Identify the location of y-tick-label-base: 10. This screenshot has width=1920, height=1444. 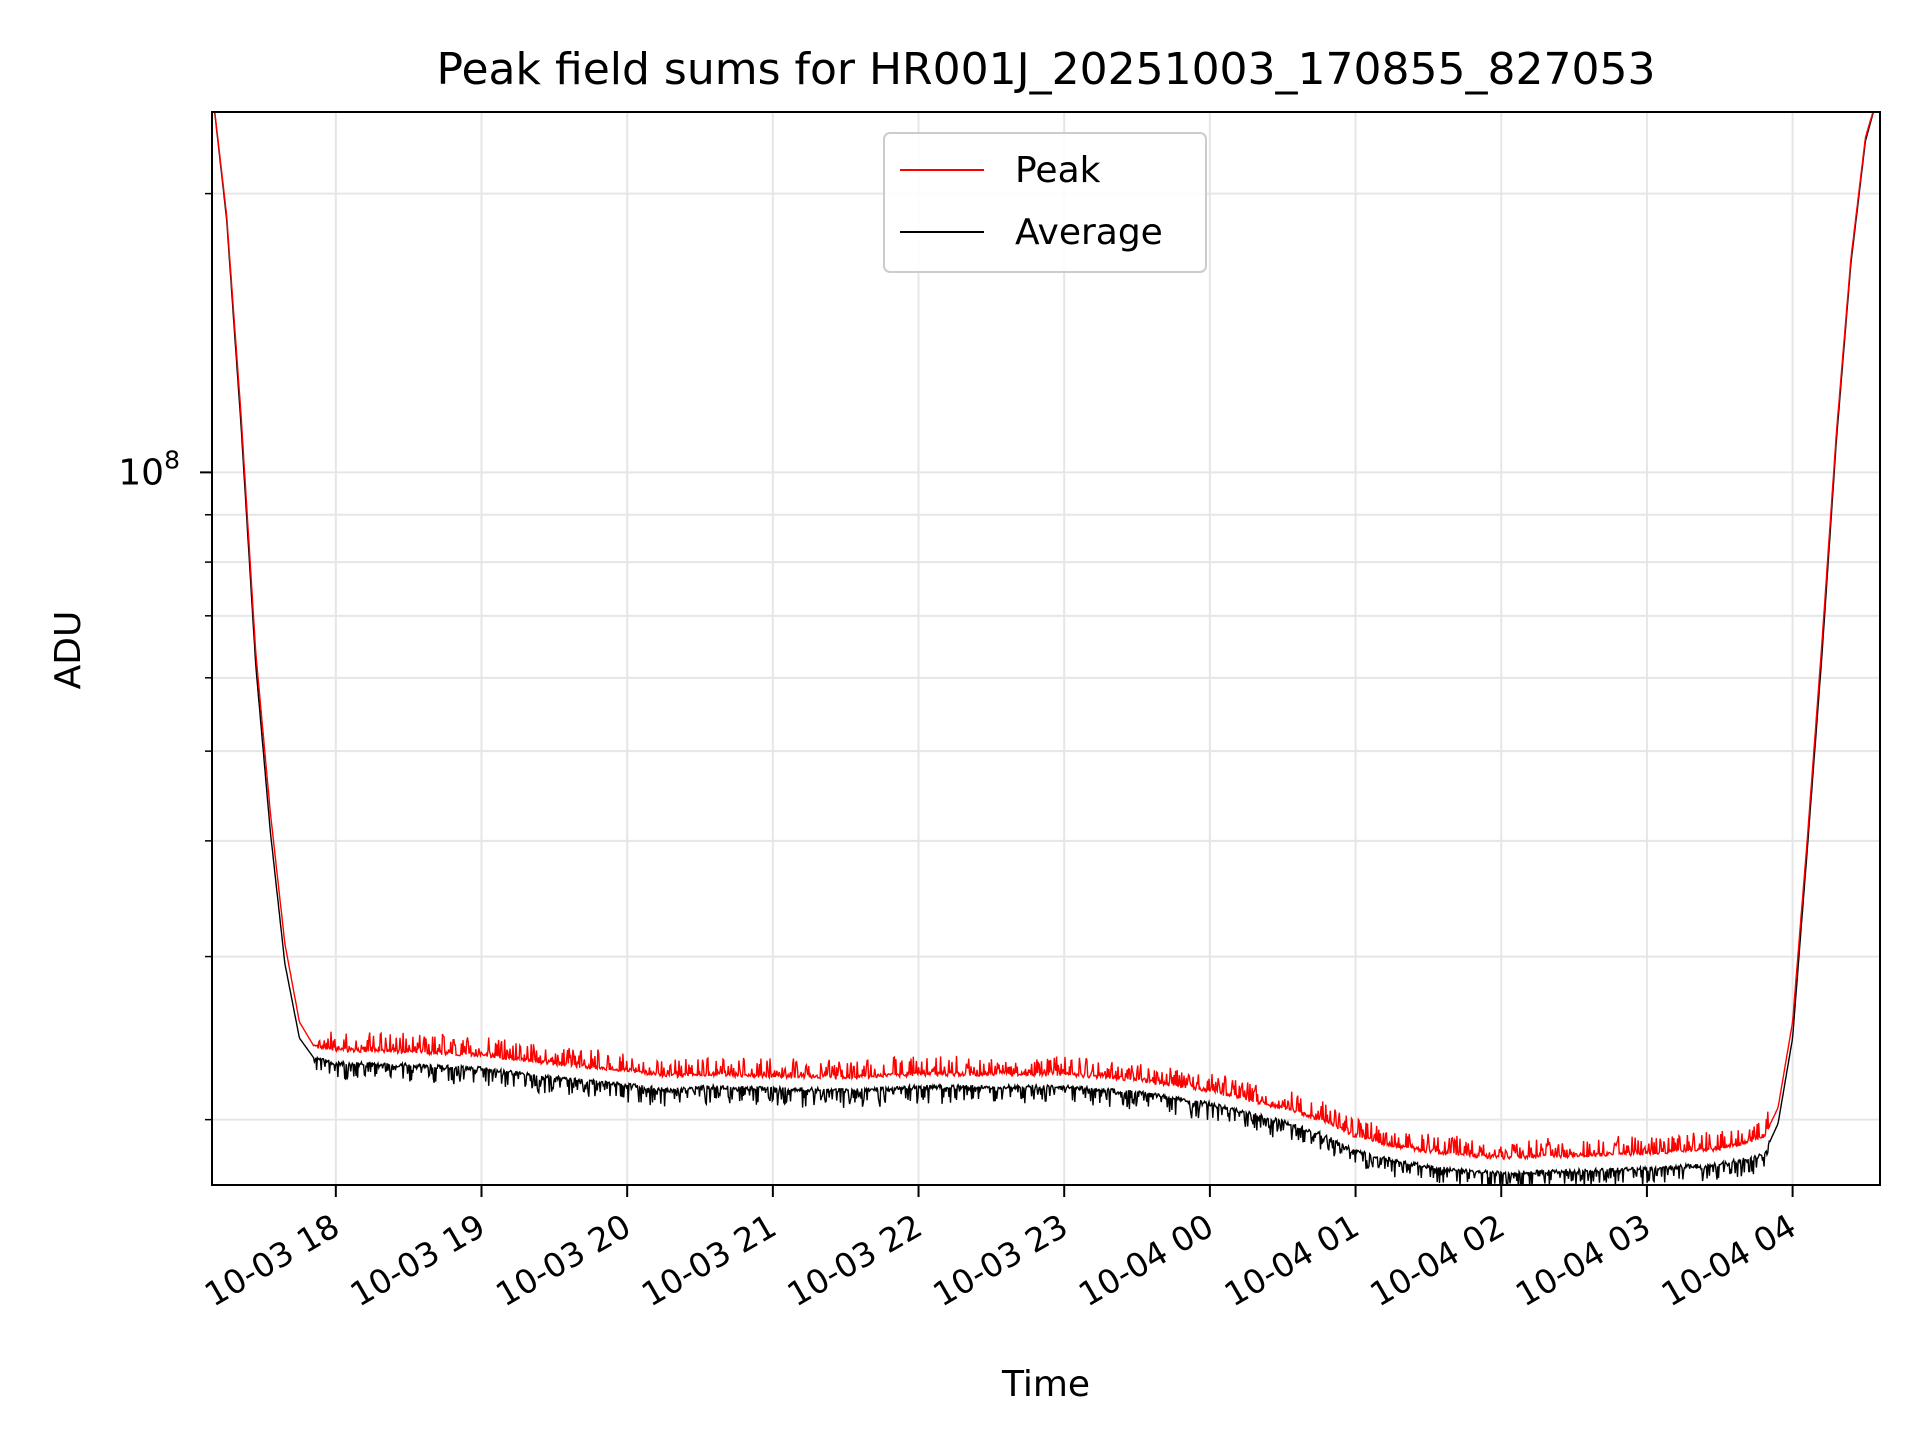
(141, 472).